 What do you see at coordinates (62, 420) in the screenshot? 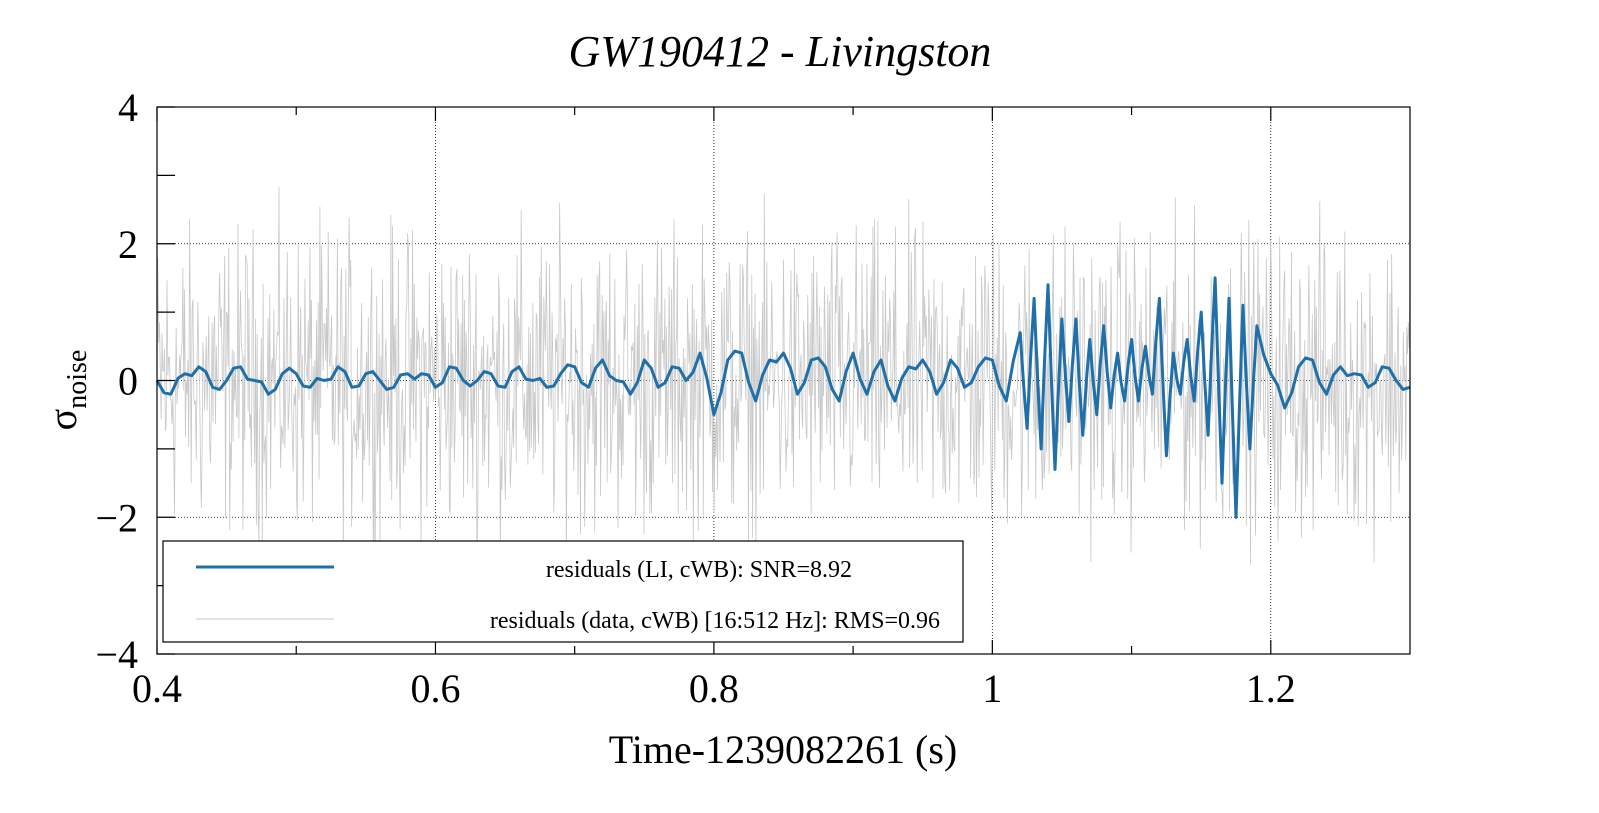
I see `y-axis-label-main: σ` at bounding box center [62, 420].